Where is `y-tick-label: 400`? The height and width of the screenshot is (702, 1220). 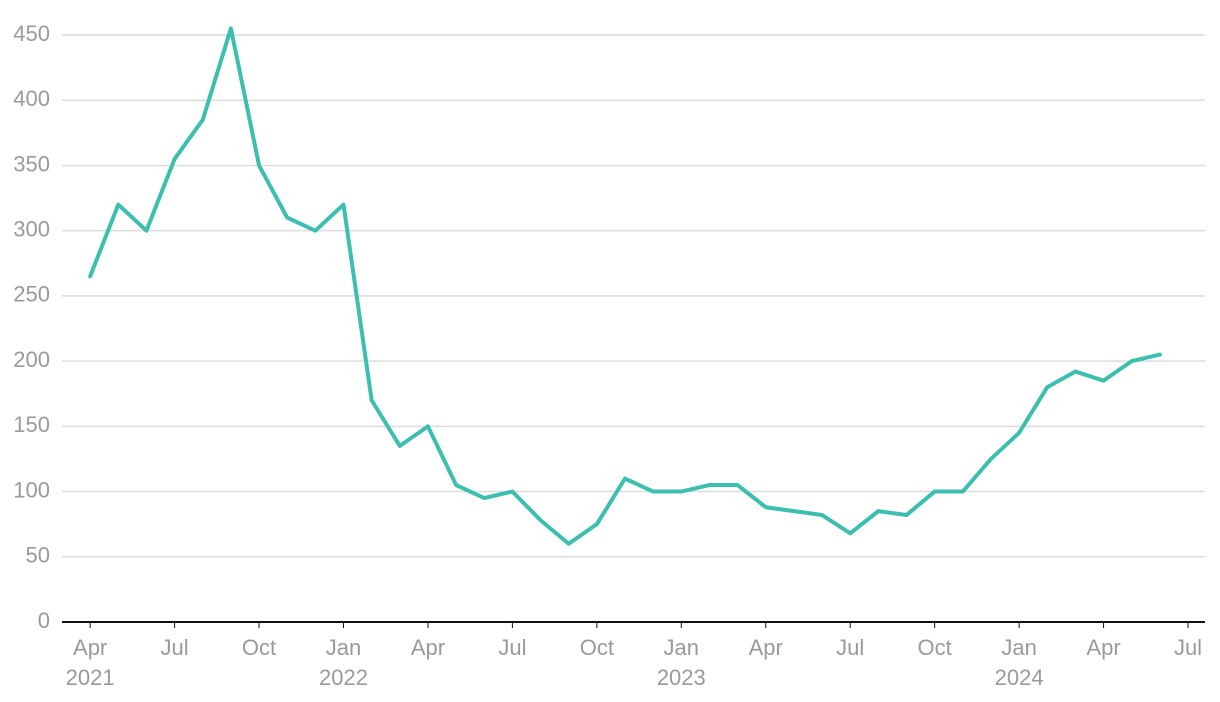
y-tick-label: 400 is located at coordinates (31, 98).